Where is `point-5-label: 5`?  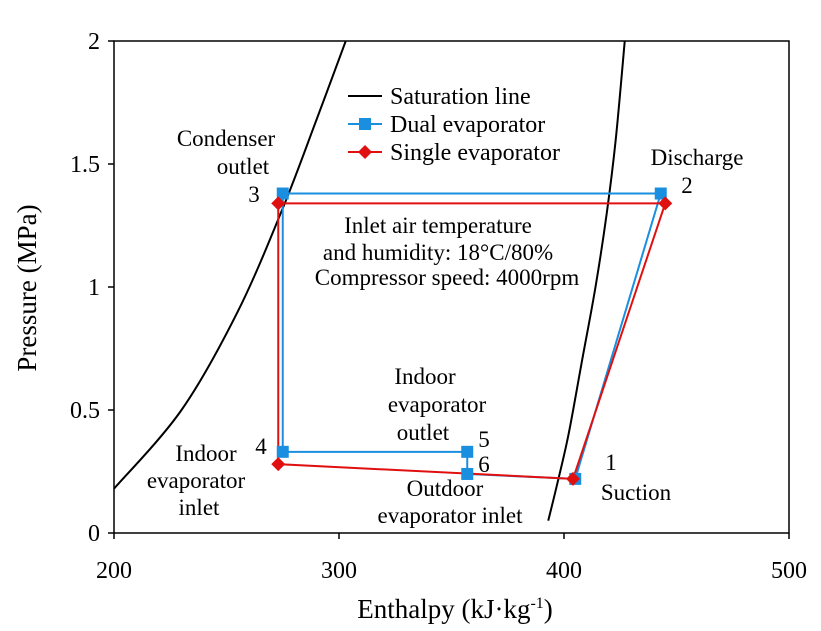 point-5-label: 5 is located at coordinates (484, 439).